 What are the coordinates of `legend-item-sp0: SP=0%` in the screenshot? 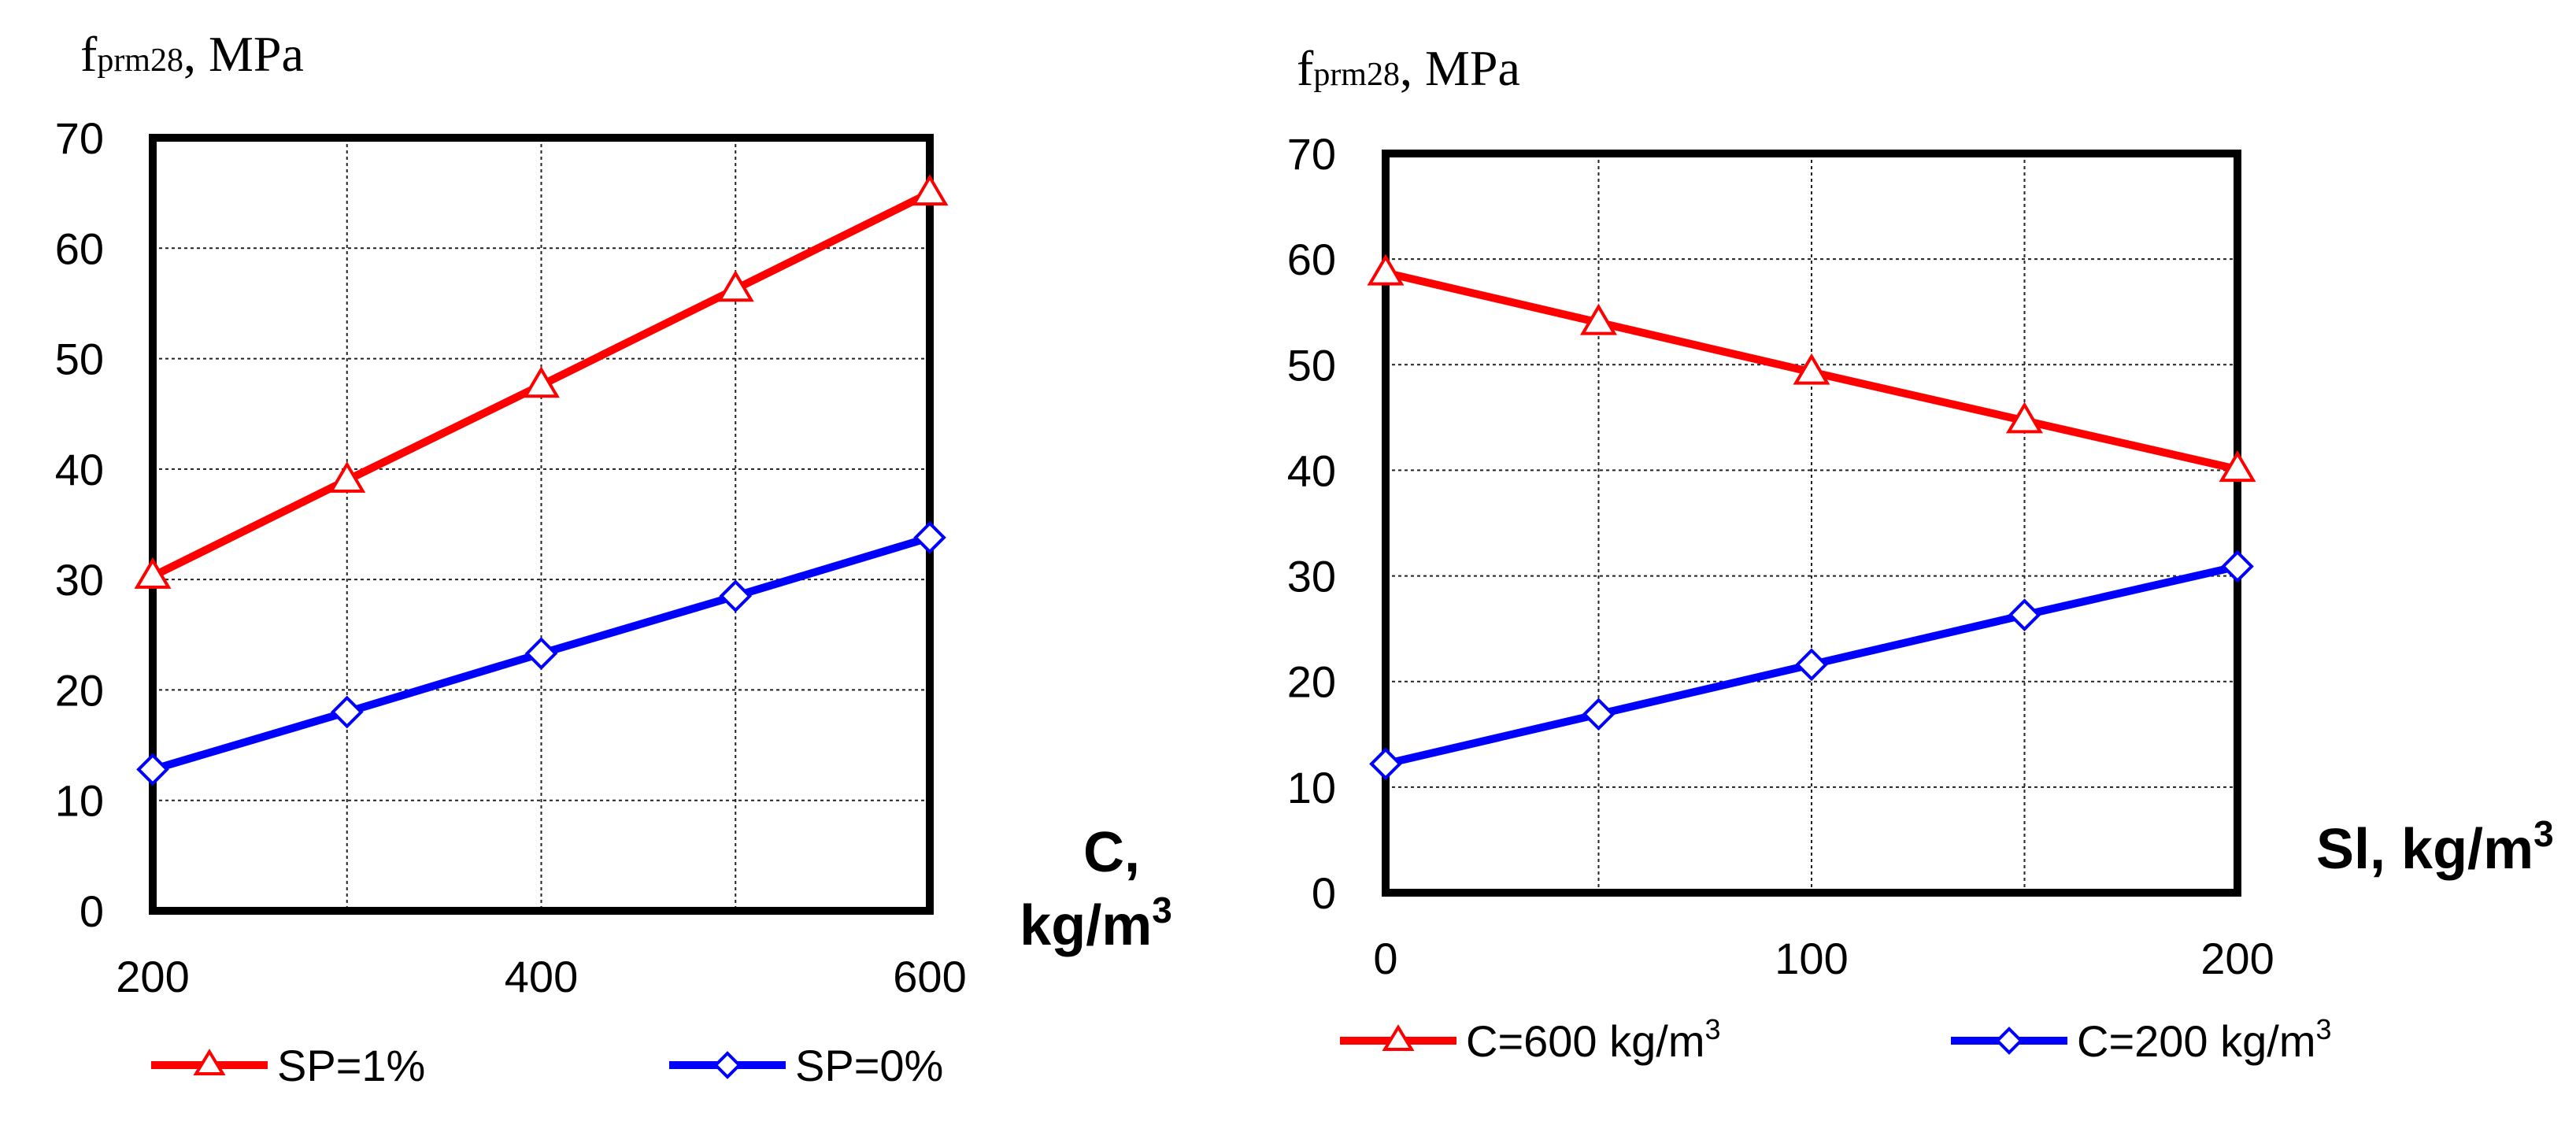 It's located at (806, 1065).